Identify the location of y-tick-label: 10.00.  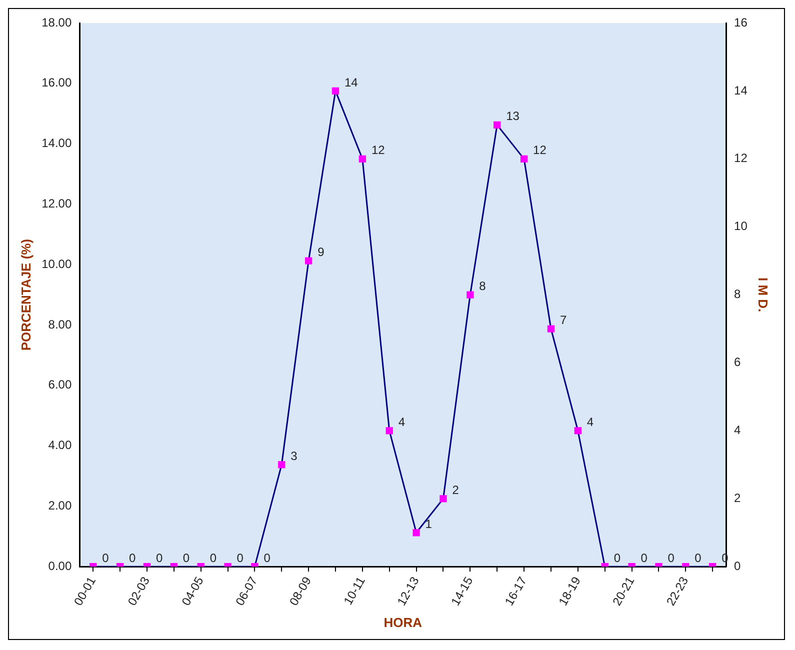
(57, 263).